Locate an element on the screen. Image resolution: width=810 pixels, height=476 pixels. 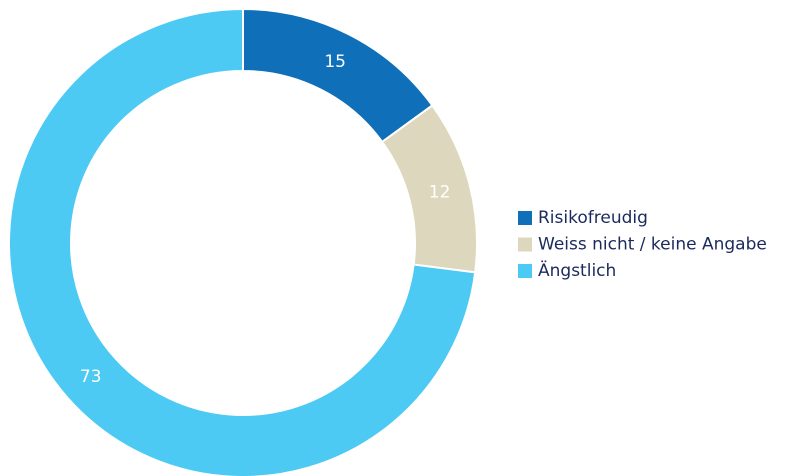
value-label: 73 is located at coordinates (91, 377).